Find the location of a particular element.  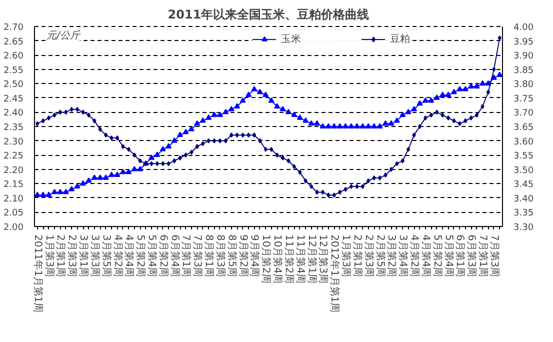

x-tick-label: 6月第2周 is located at coordinates (163, 256).